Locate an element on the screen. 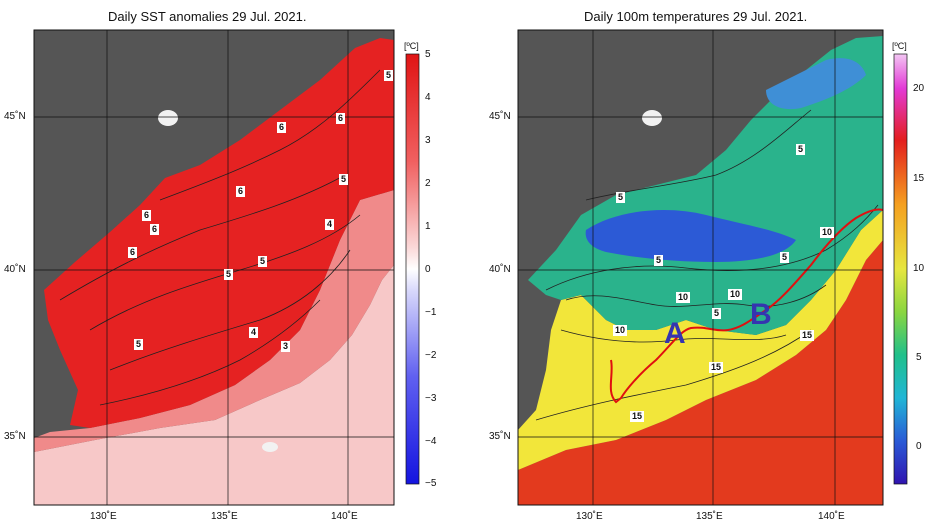  colorbar-tick: 1 is located at coordinates (428, 226).